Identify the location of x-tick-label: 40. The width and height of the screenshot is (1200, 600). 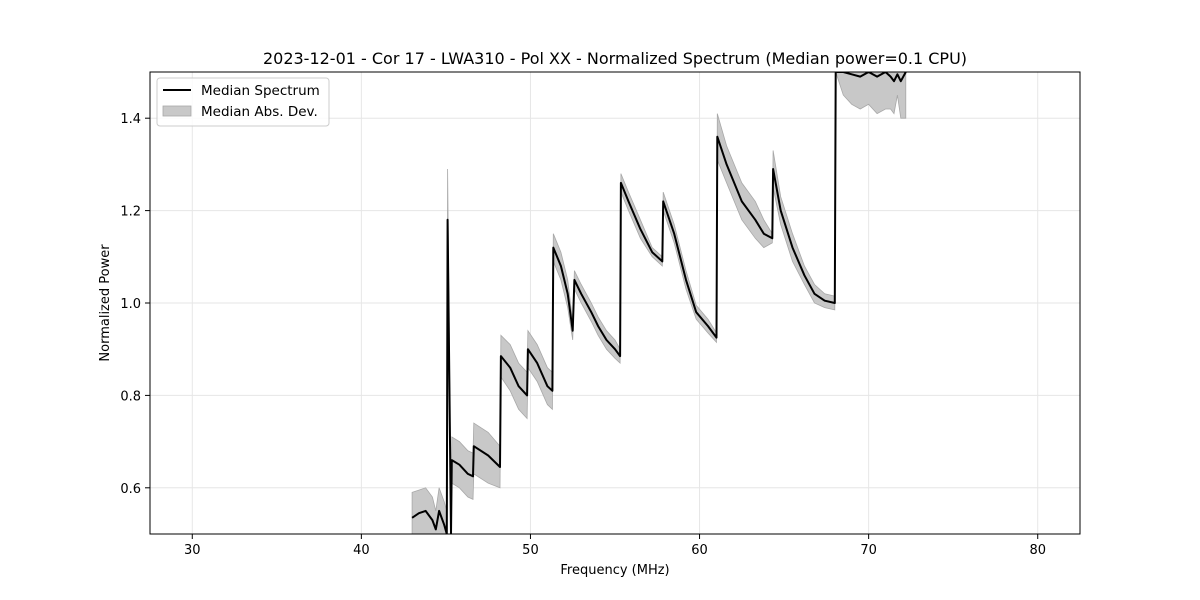
(361, 550).